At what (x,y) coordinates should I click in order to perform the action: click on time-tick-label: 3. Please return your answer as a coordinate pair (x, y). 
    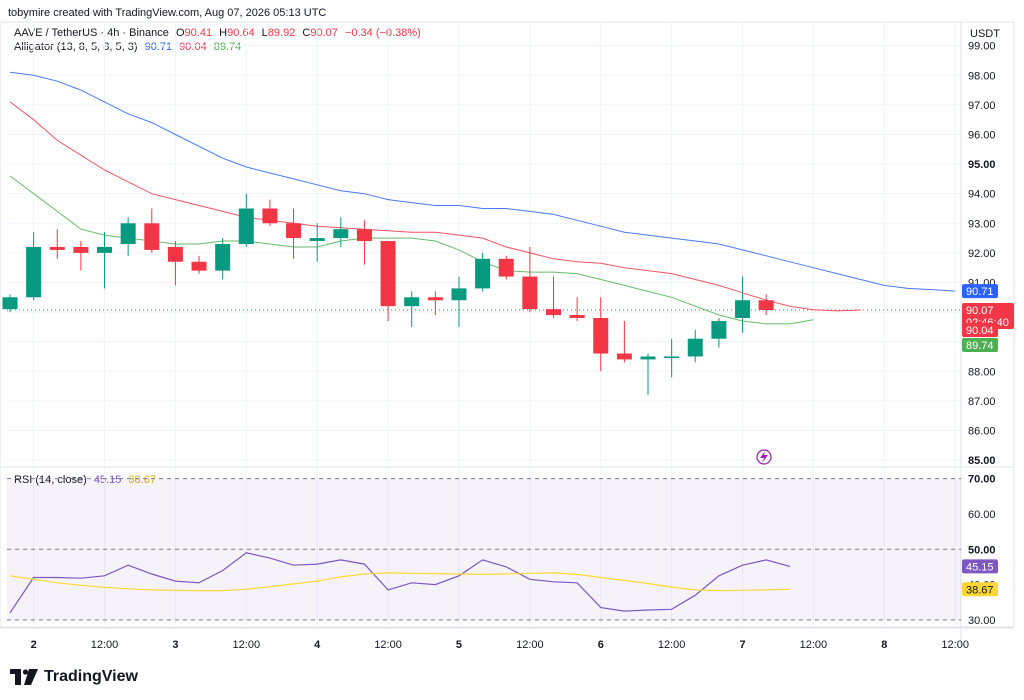
    Looking at the image, I should click on (175, 645).